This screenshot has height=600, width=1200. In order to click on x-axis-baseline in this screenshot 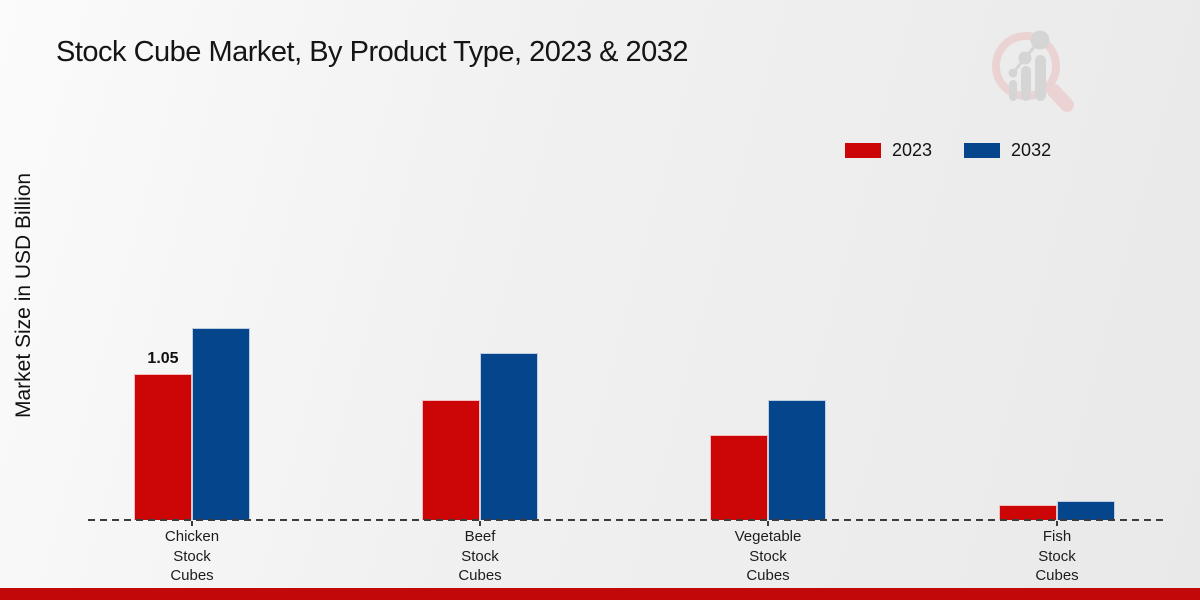, I will do `click(625, 520)`.